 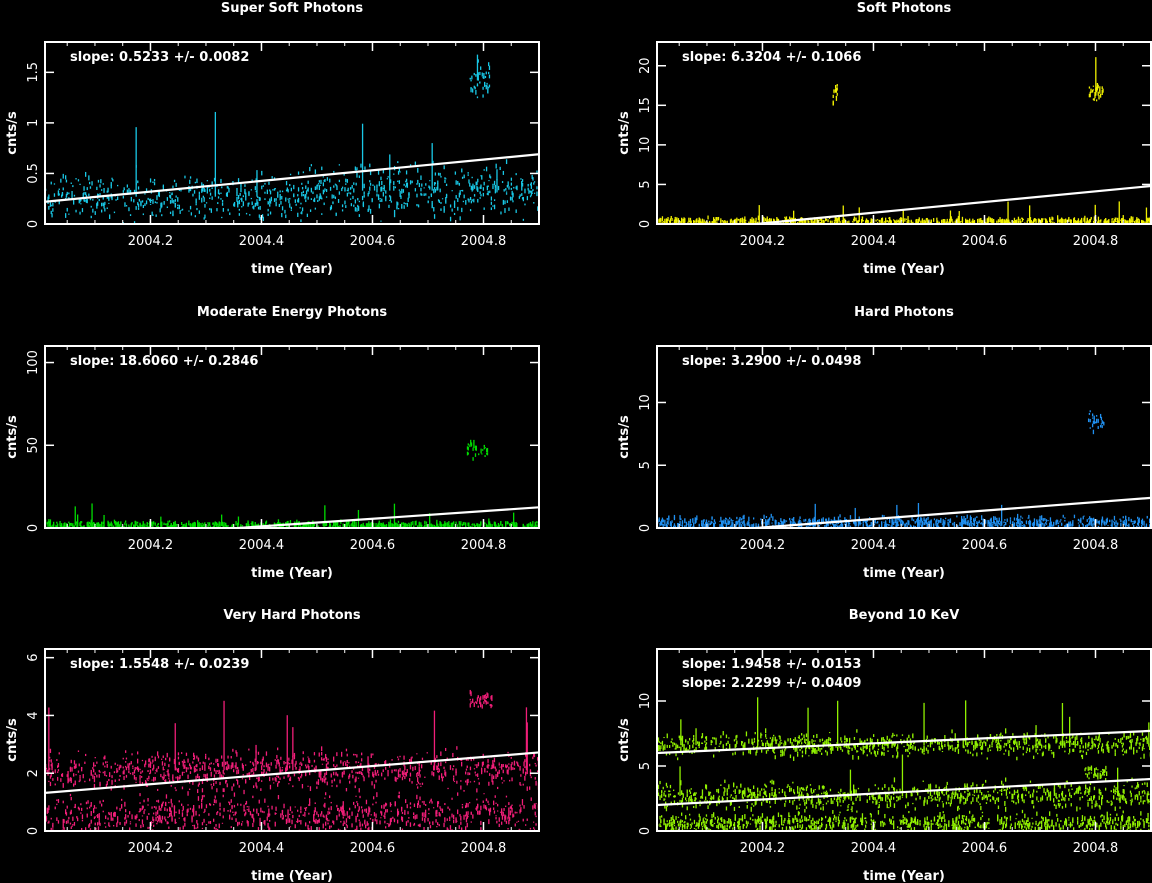 What do you see at coordinates (292, 312) in the screenshot?
I see `chart-title: Moderate Energy Photons` at bounding box center [292, 312].